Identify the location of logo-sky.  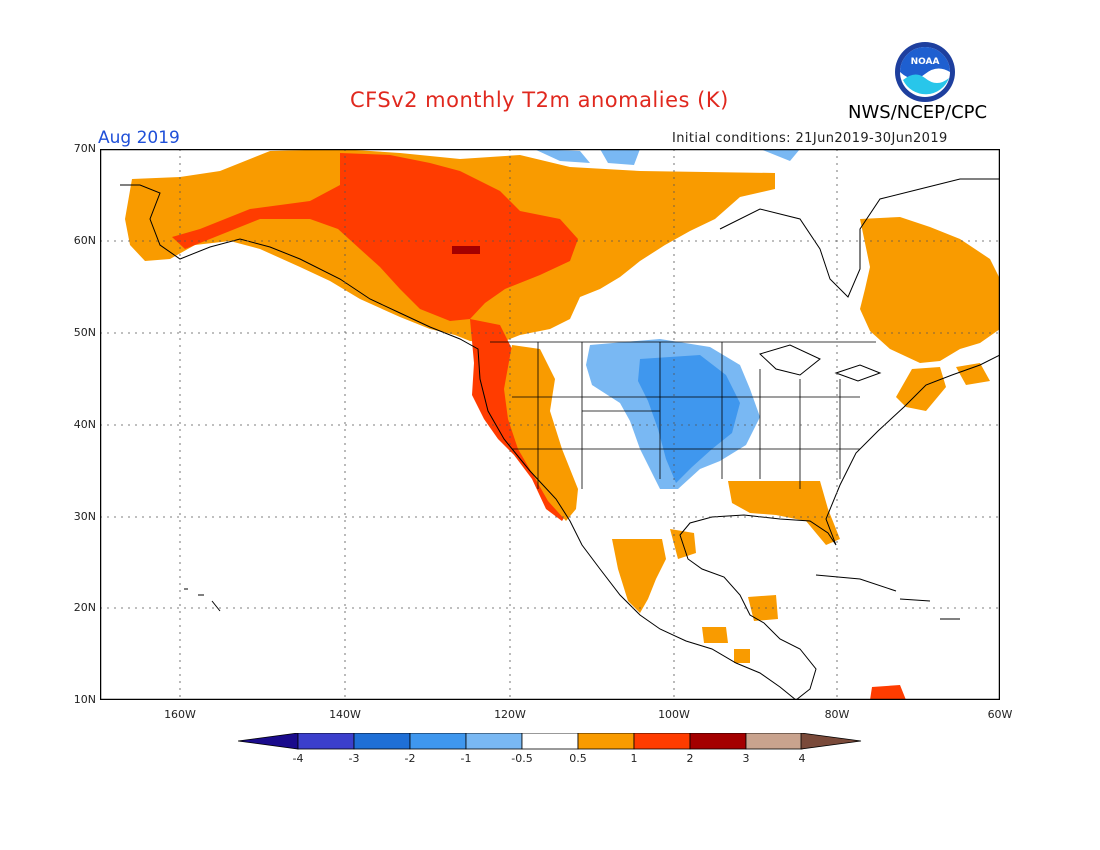
(925, 63).